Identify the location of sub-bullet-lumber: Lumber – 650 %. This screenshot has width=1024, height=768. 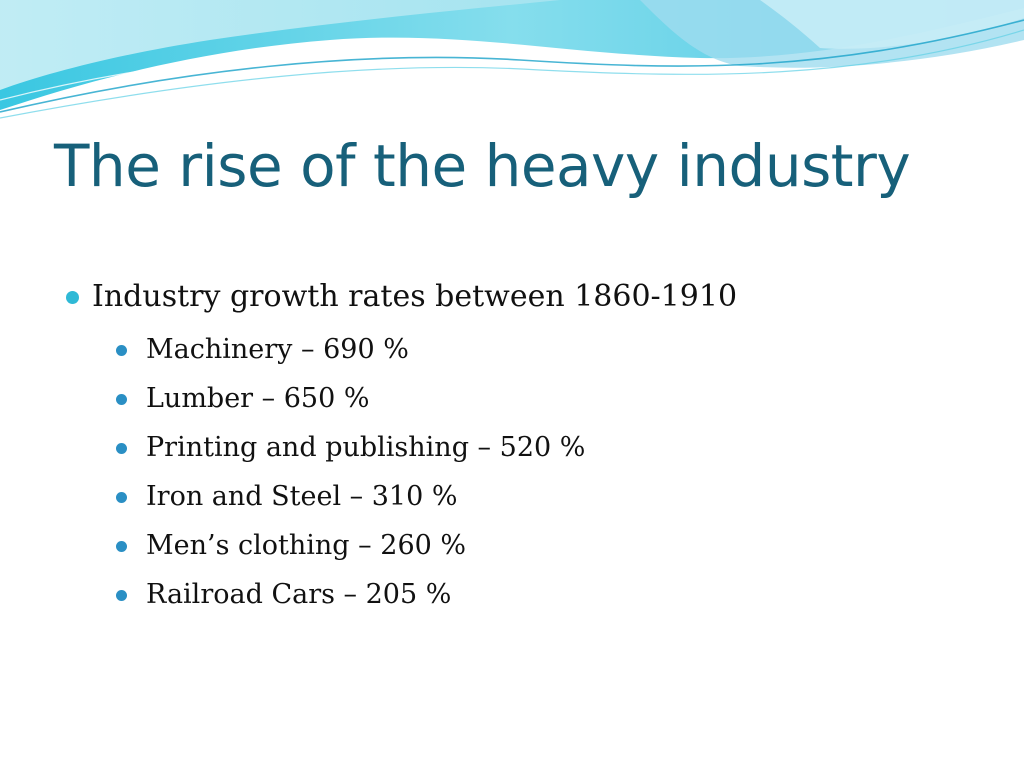
(243, 398).